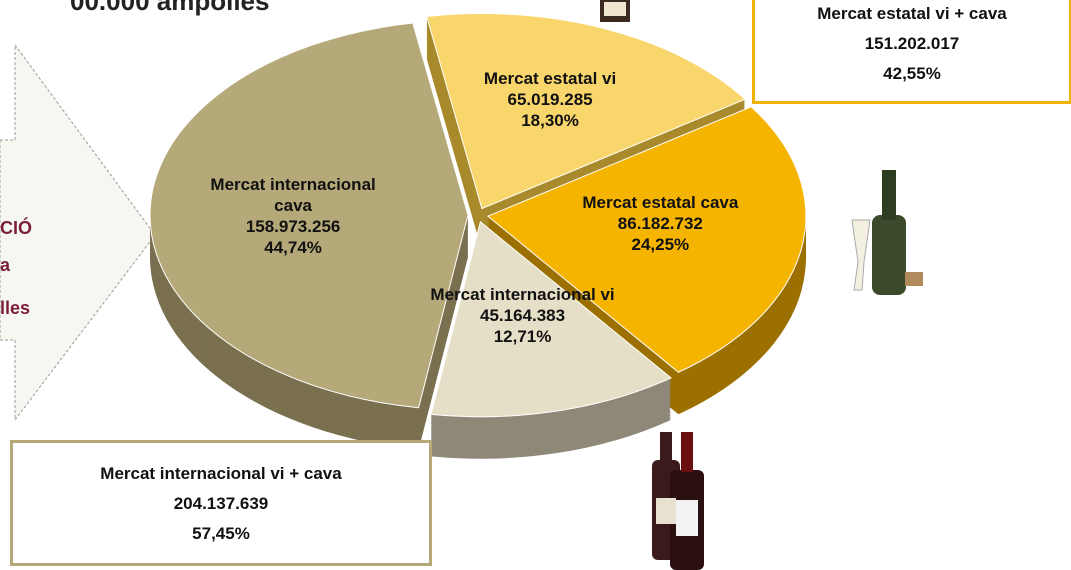 The height and width of the screenshot is (570, 1071). Describe the element at coordinates (660, 202) in the screenshot. I see `slice-name: Mercat estatal cava` at that location.